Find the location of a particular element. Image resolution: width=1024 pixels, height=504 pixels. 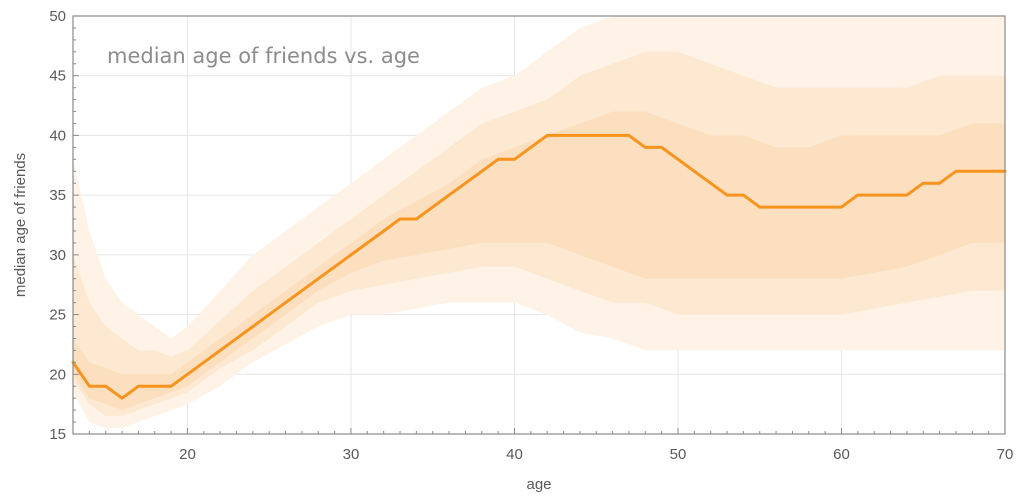

x-tick-label: 50 is located at coordinates (678, 454).